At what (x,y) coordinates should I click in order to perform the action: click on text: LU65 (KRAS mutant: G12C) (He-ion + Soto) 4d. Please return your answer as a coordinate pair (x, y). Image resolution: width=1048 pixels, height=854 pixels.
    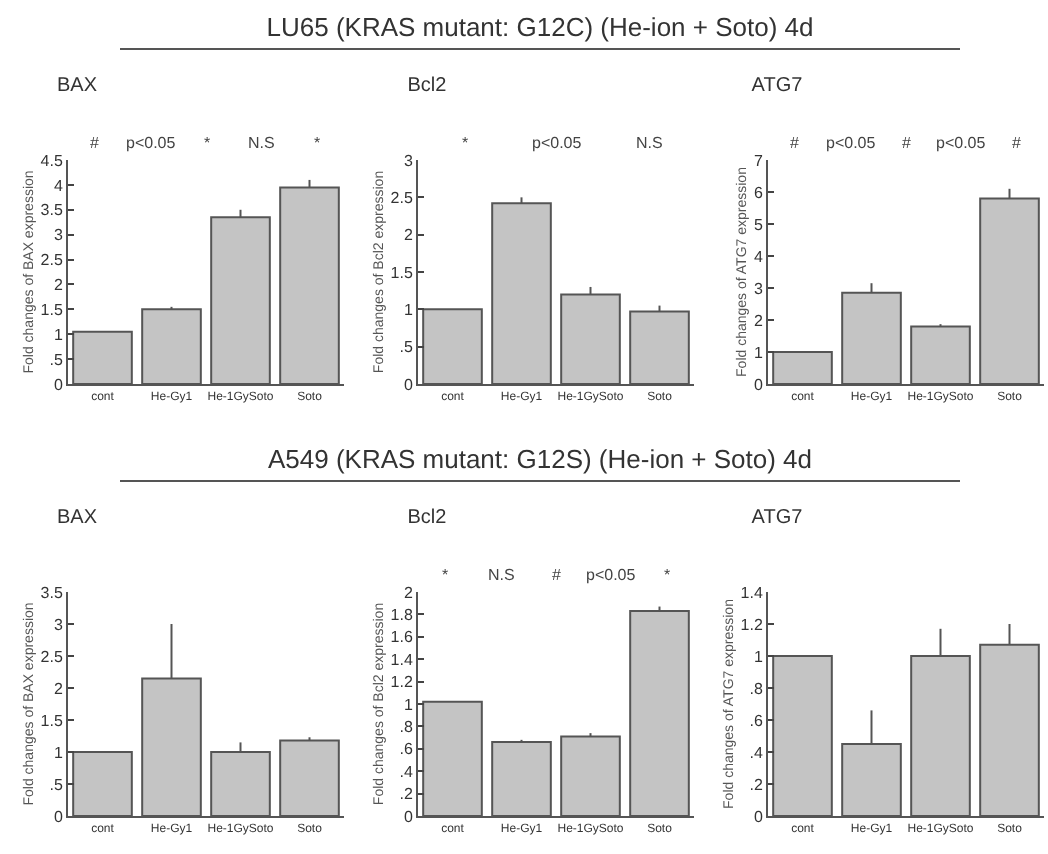
    Looking at the image, I should click on (540, 31).